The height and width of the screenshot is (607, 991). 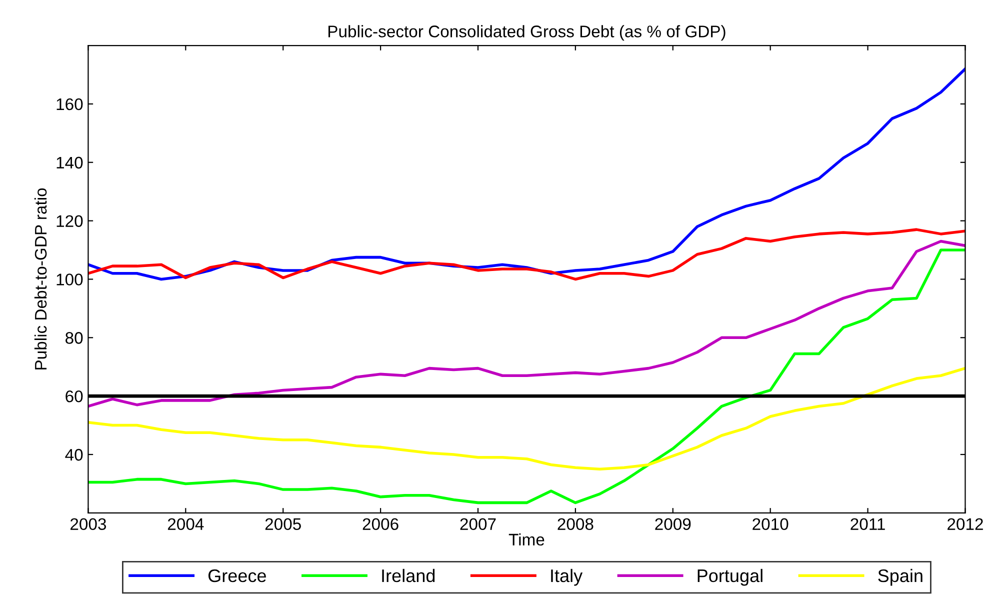 I want to click on y-tick-label: 120, so click(x=69, y=221).